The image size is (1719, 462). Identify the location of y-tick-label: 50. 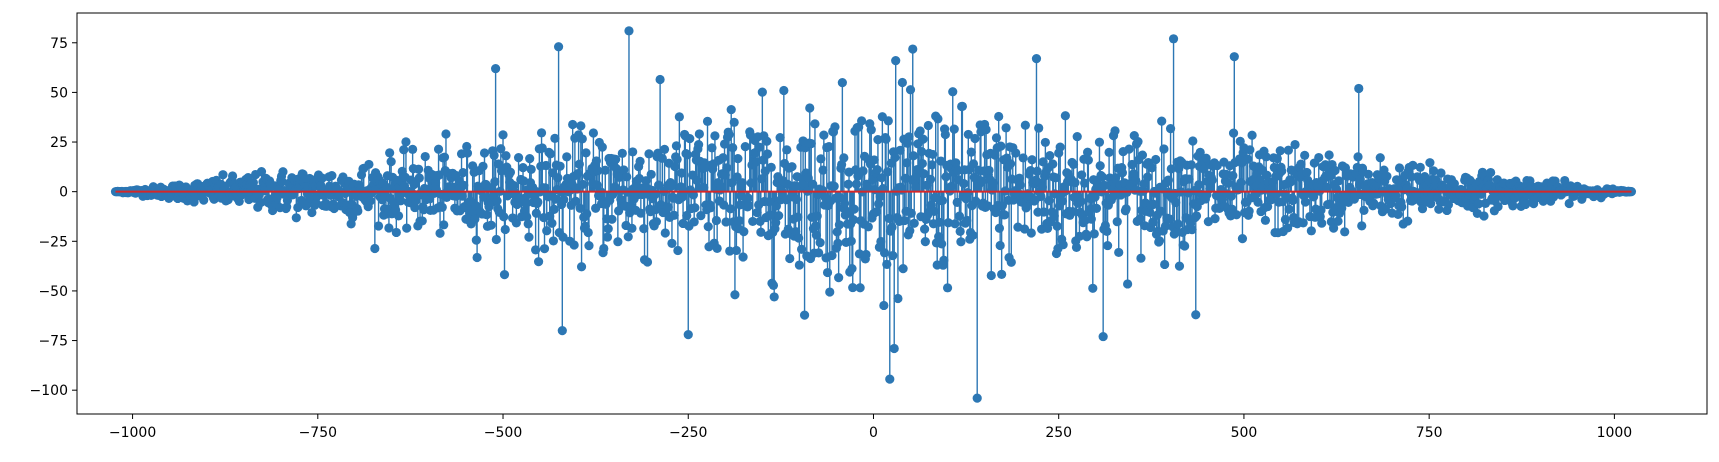
(59, 93).